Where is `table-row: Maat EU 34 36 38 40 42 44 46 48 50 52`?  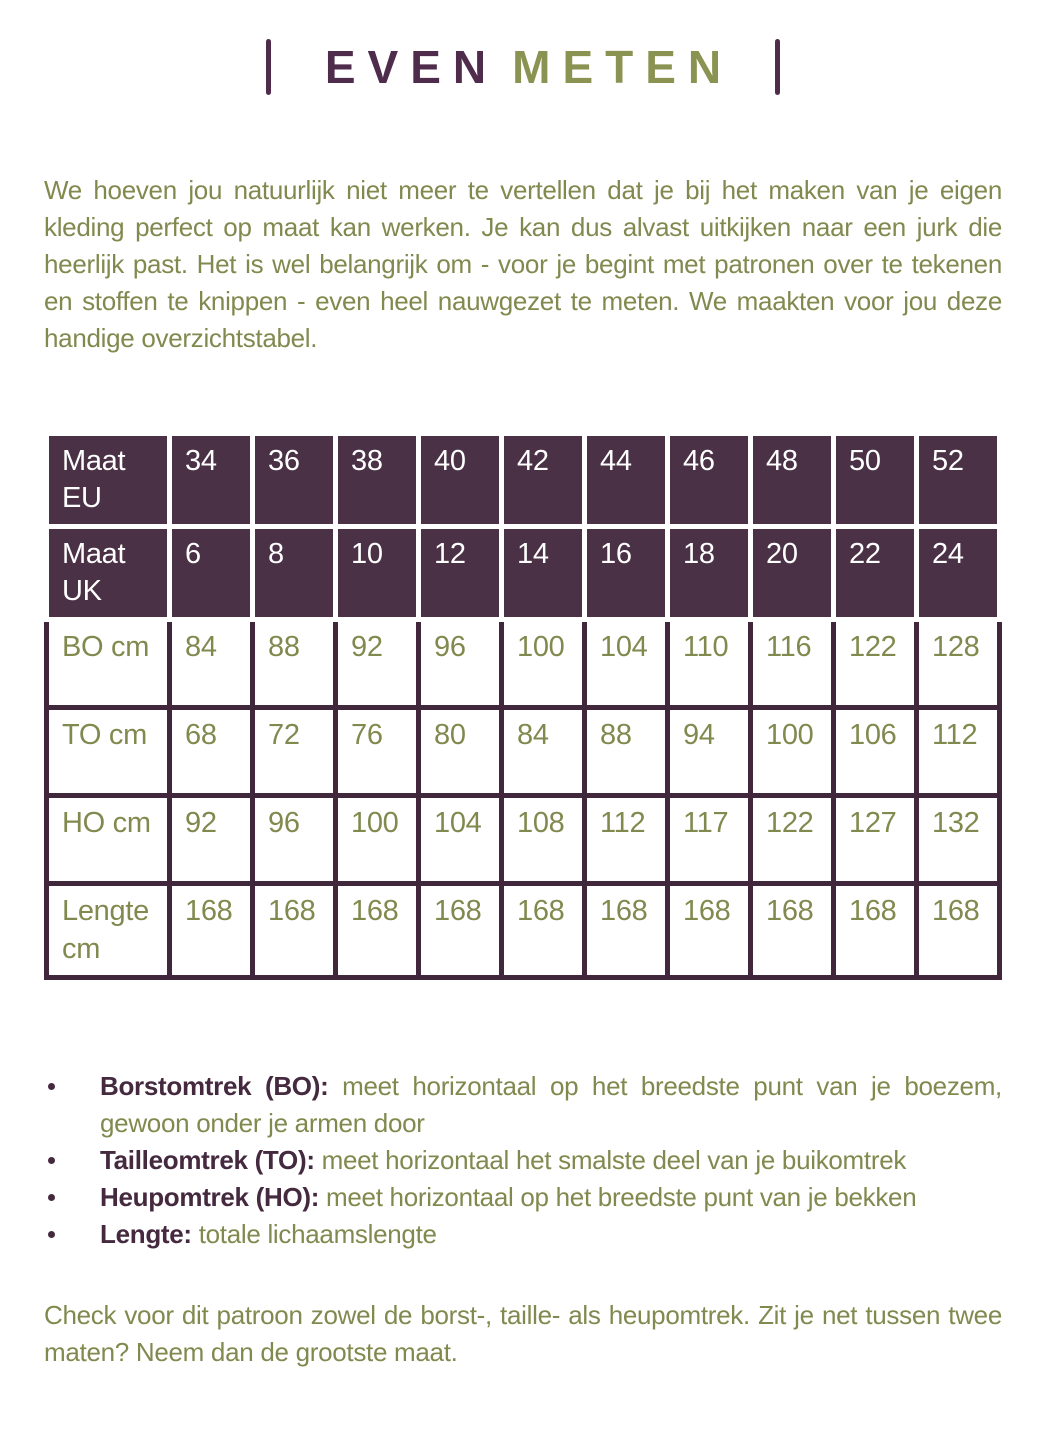
table-row: Maat EU 34 36 38 40 42 44 46 48 50 52 is located at coordinates (523, 480).